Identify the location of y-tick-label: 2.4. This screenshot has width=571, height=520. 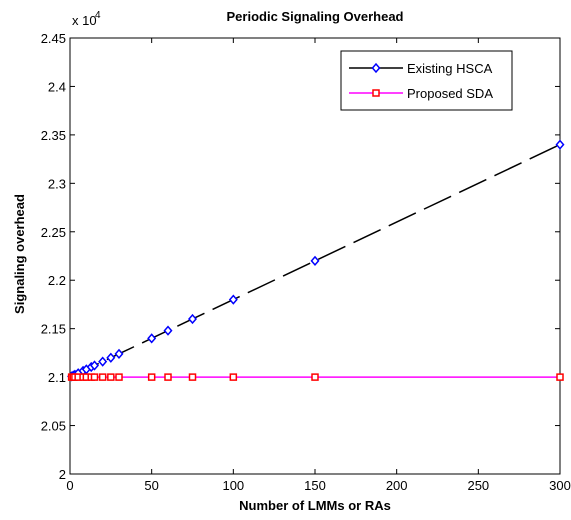
(57, 86).